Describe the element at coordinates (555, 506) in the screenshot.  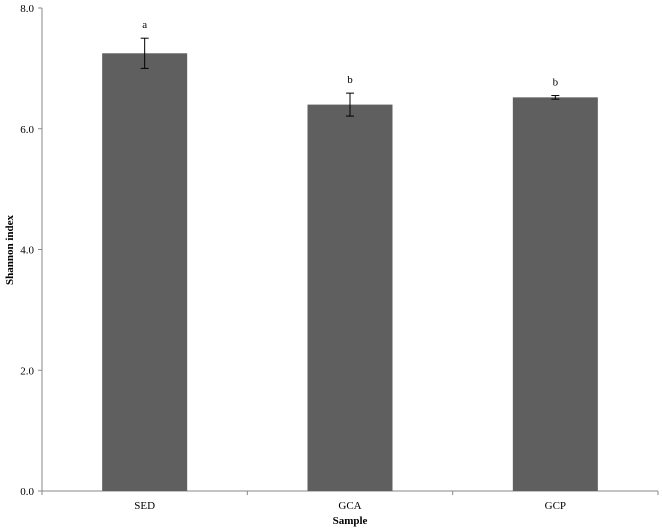
I see `x-category-label-gcp: GCP` at that location.